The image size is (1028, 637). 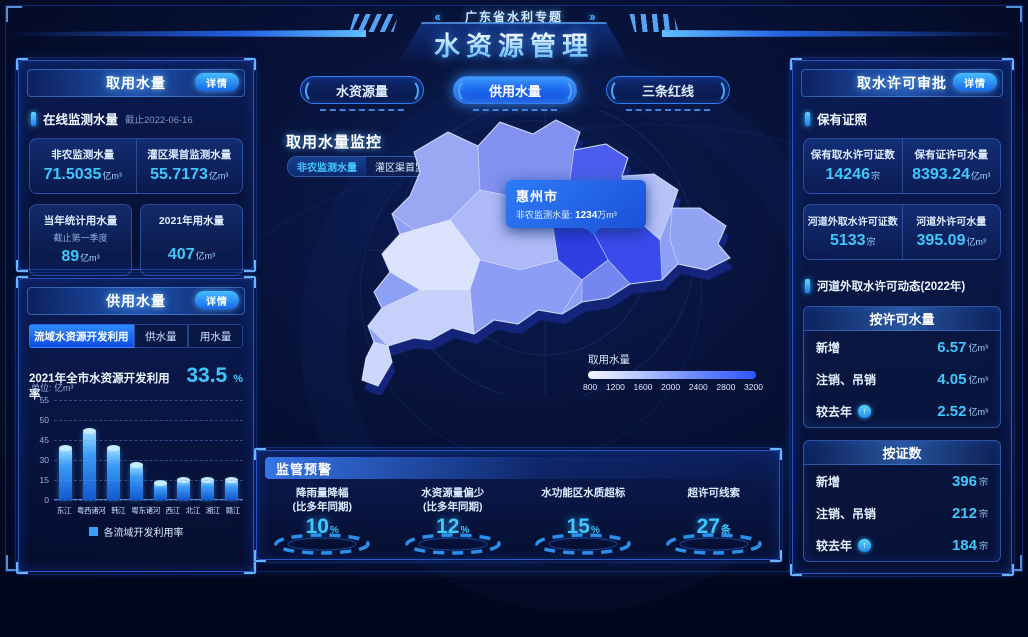 I want to click on permit-detail-button: 详情, so click(x=975, y=82).